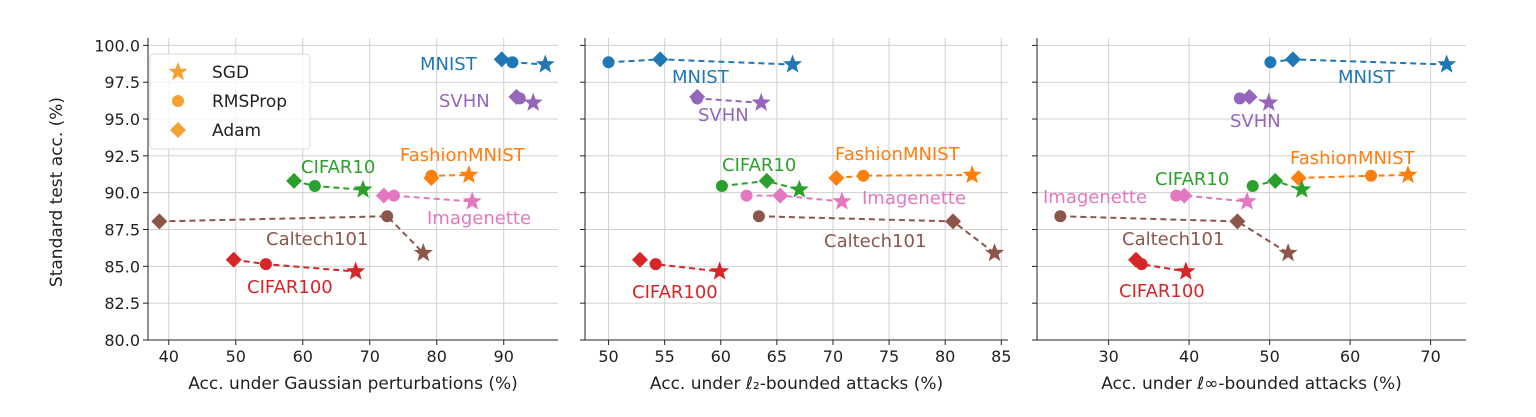  Describe the element at coordinates (178, 130) in the screenshot. I see `legend-marker-adam` at that location.